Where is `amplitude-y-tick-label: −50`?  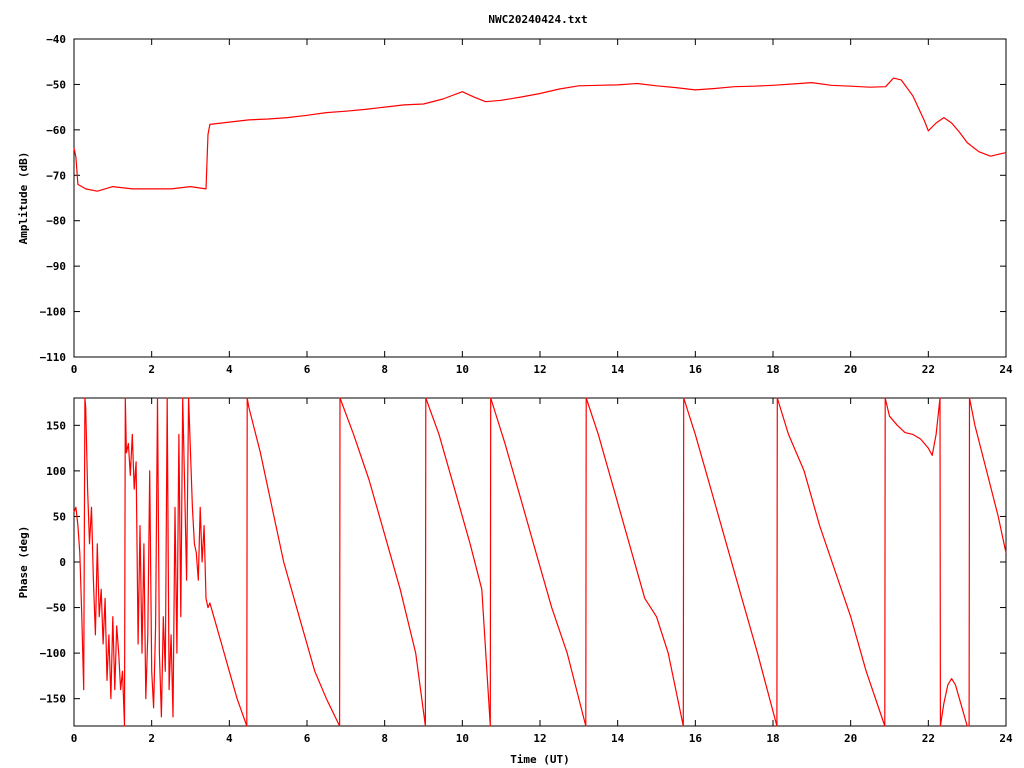
amplitude-y-tick-label: −50 is located at coordinates (56, 84).